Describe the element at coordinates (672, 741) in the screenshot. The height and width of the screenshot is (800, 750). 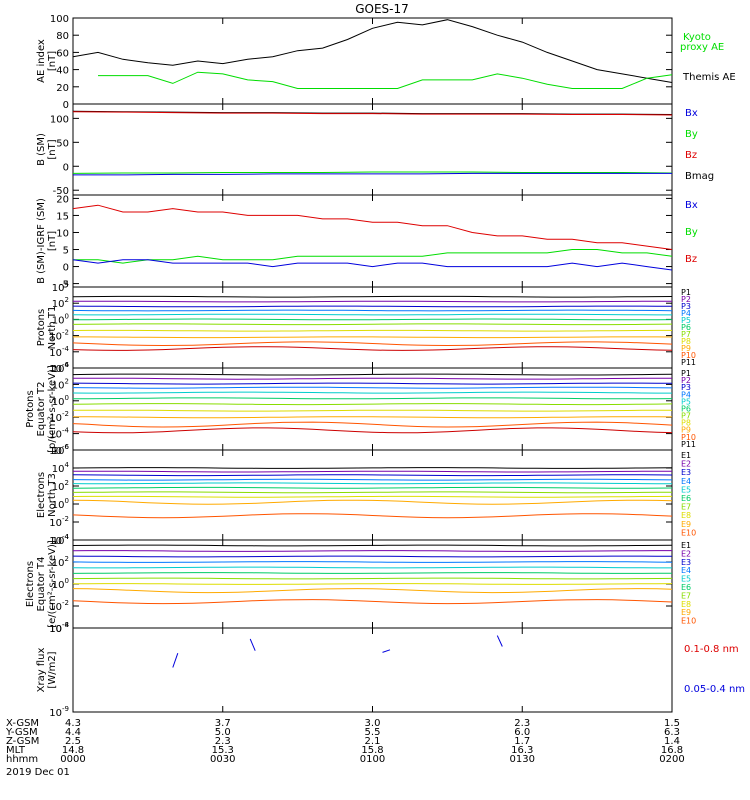
I see `x-tick-value: 1.4` at that location.